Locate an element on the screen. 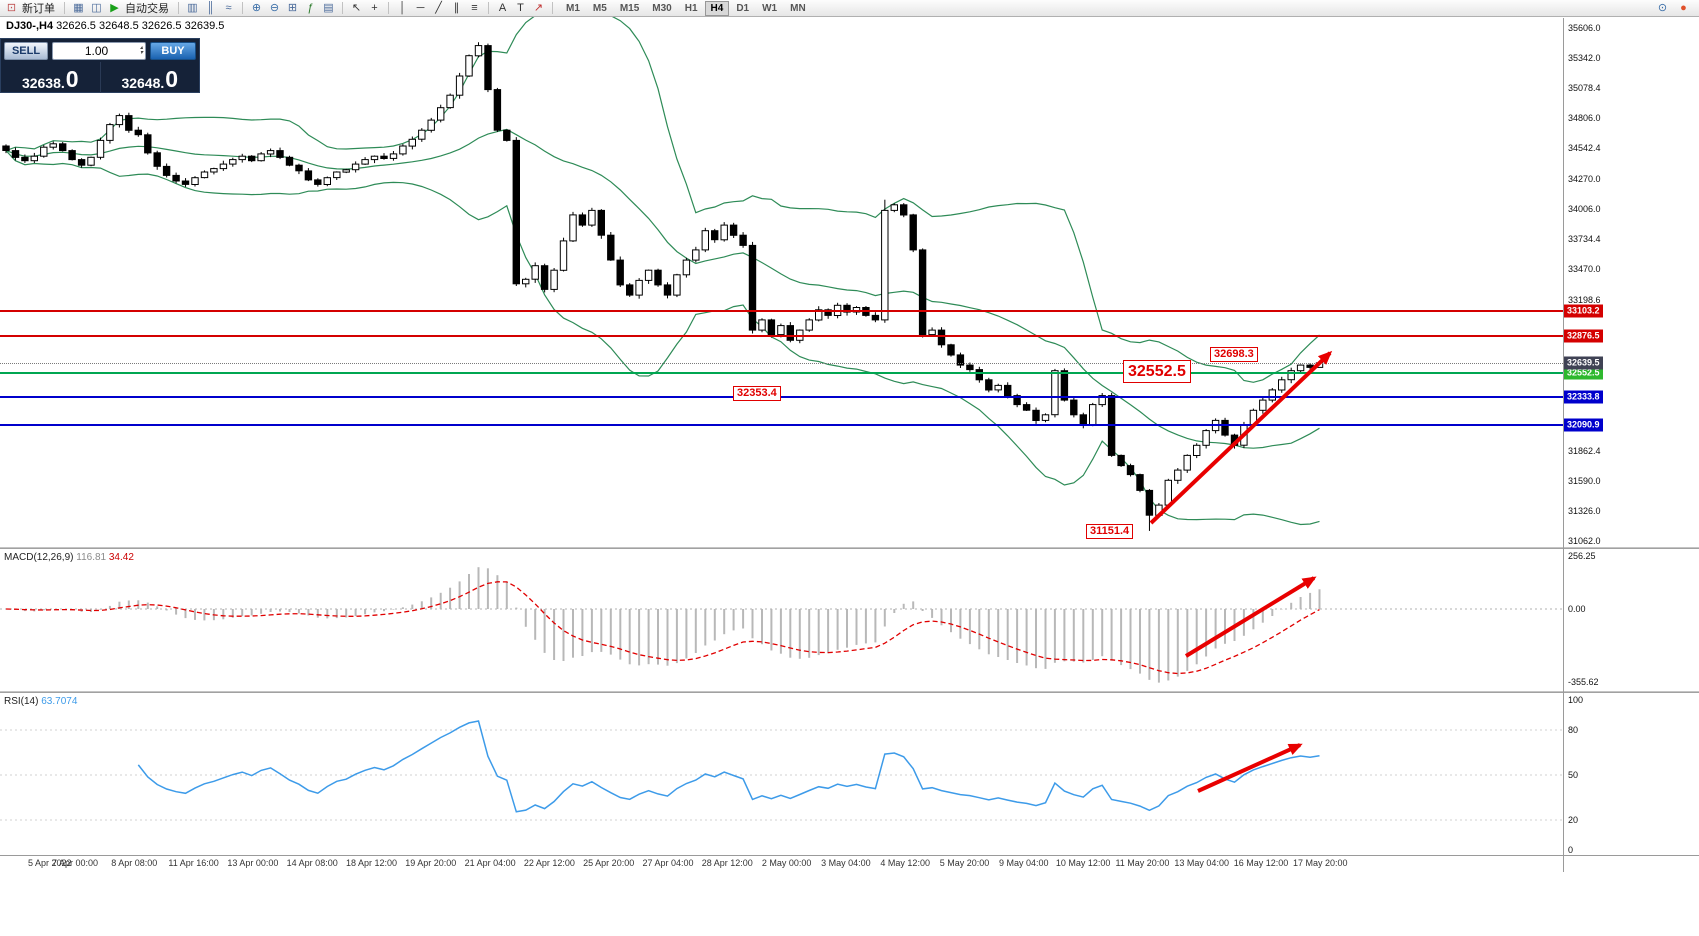 The image size is (1699, 936). one-click-trade-panel: SELL 1.00 ▴ ▾ BUY 32638. 0 32648. 0 is located at coordinates (100, 65).